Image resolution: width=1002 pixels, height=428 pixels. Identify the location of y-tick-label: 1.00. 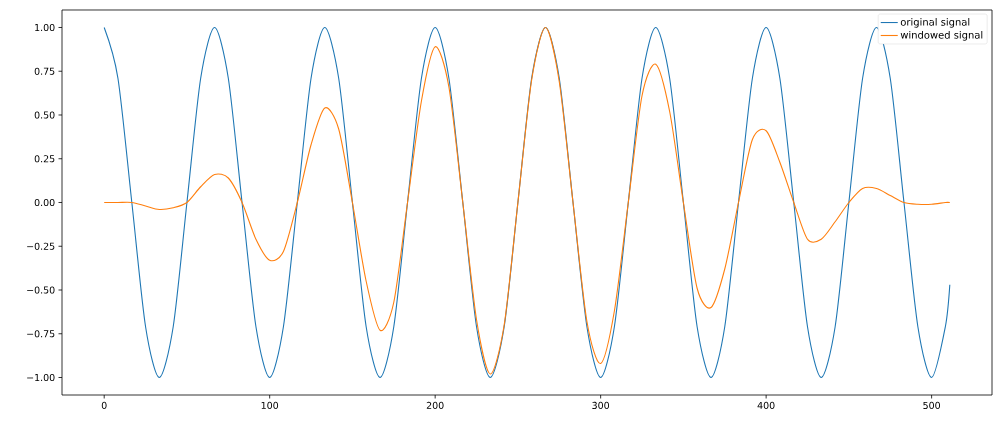
(45, 27).